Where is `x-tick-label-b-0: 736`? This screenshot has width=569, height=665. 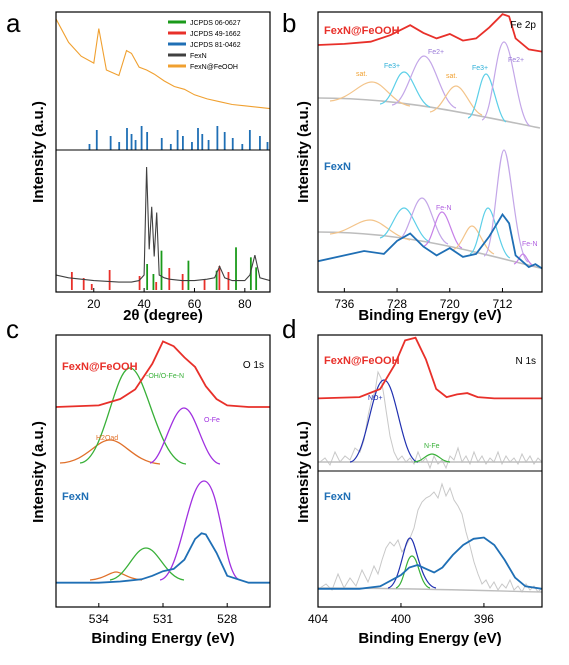 x-tick-label-b-0: 736 is located at coordinates (344, 304).